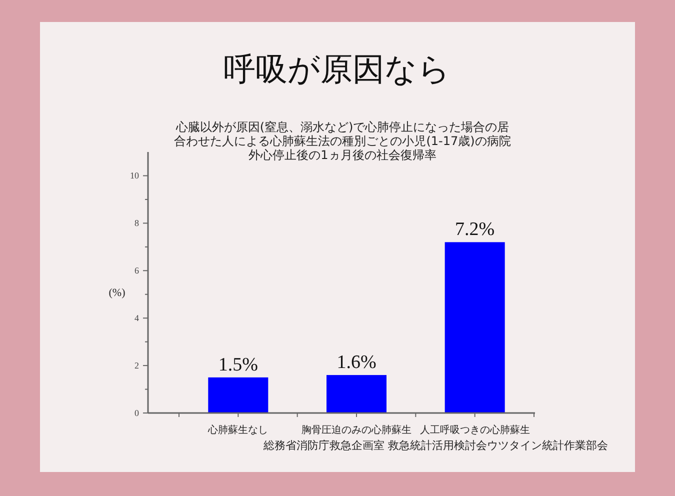 The height and width of the screenshot is (496, 675). I want to click on chart-subtitle: 心臓以外が原因(窒息、溺水など)で心肺停止になった場合の居合わせた人による心肺蘇生法の種別ごとの小児(1-17歳)の病院外心停止後の1ヵ月後の社会復帰率, so click(342, 141).